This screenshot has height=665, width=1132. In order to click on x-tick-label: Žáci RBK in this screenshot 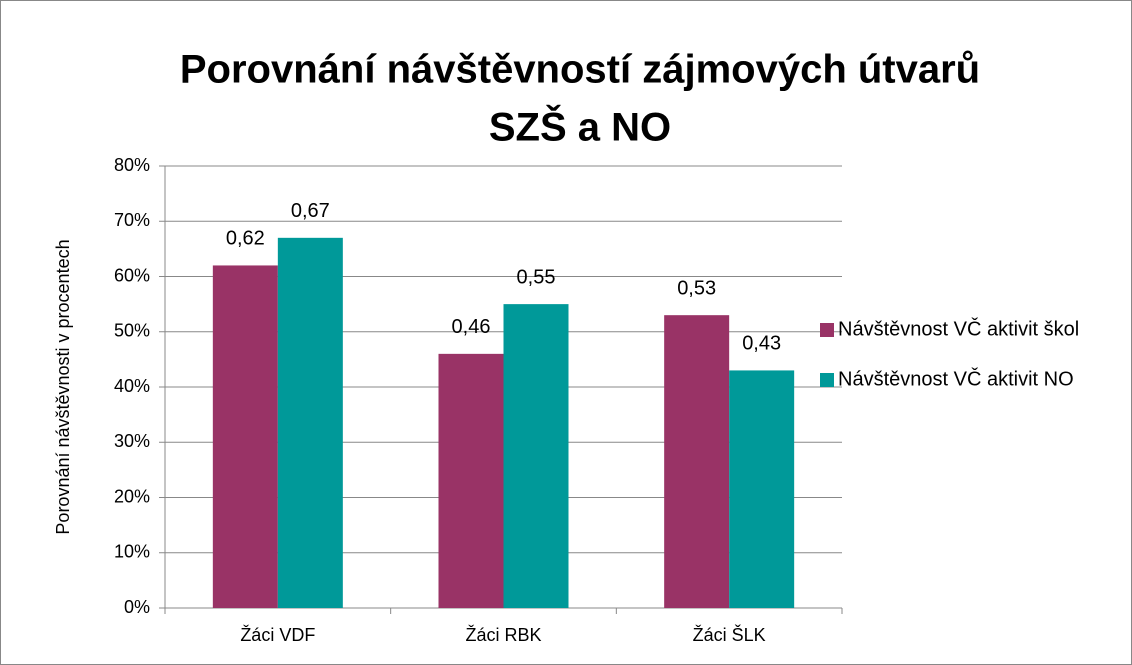, I will do `click(503, 635)`.